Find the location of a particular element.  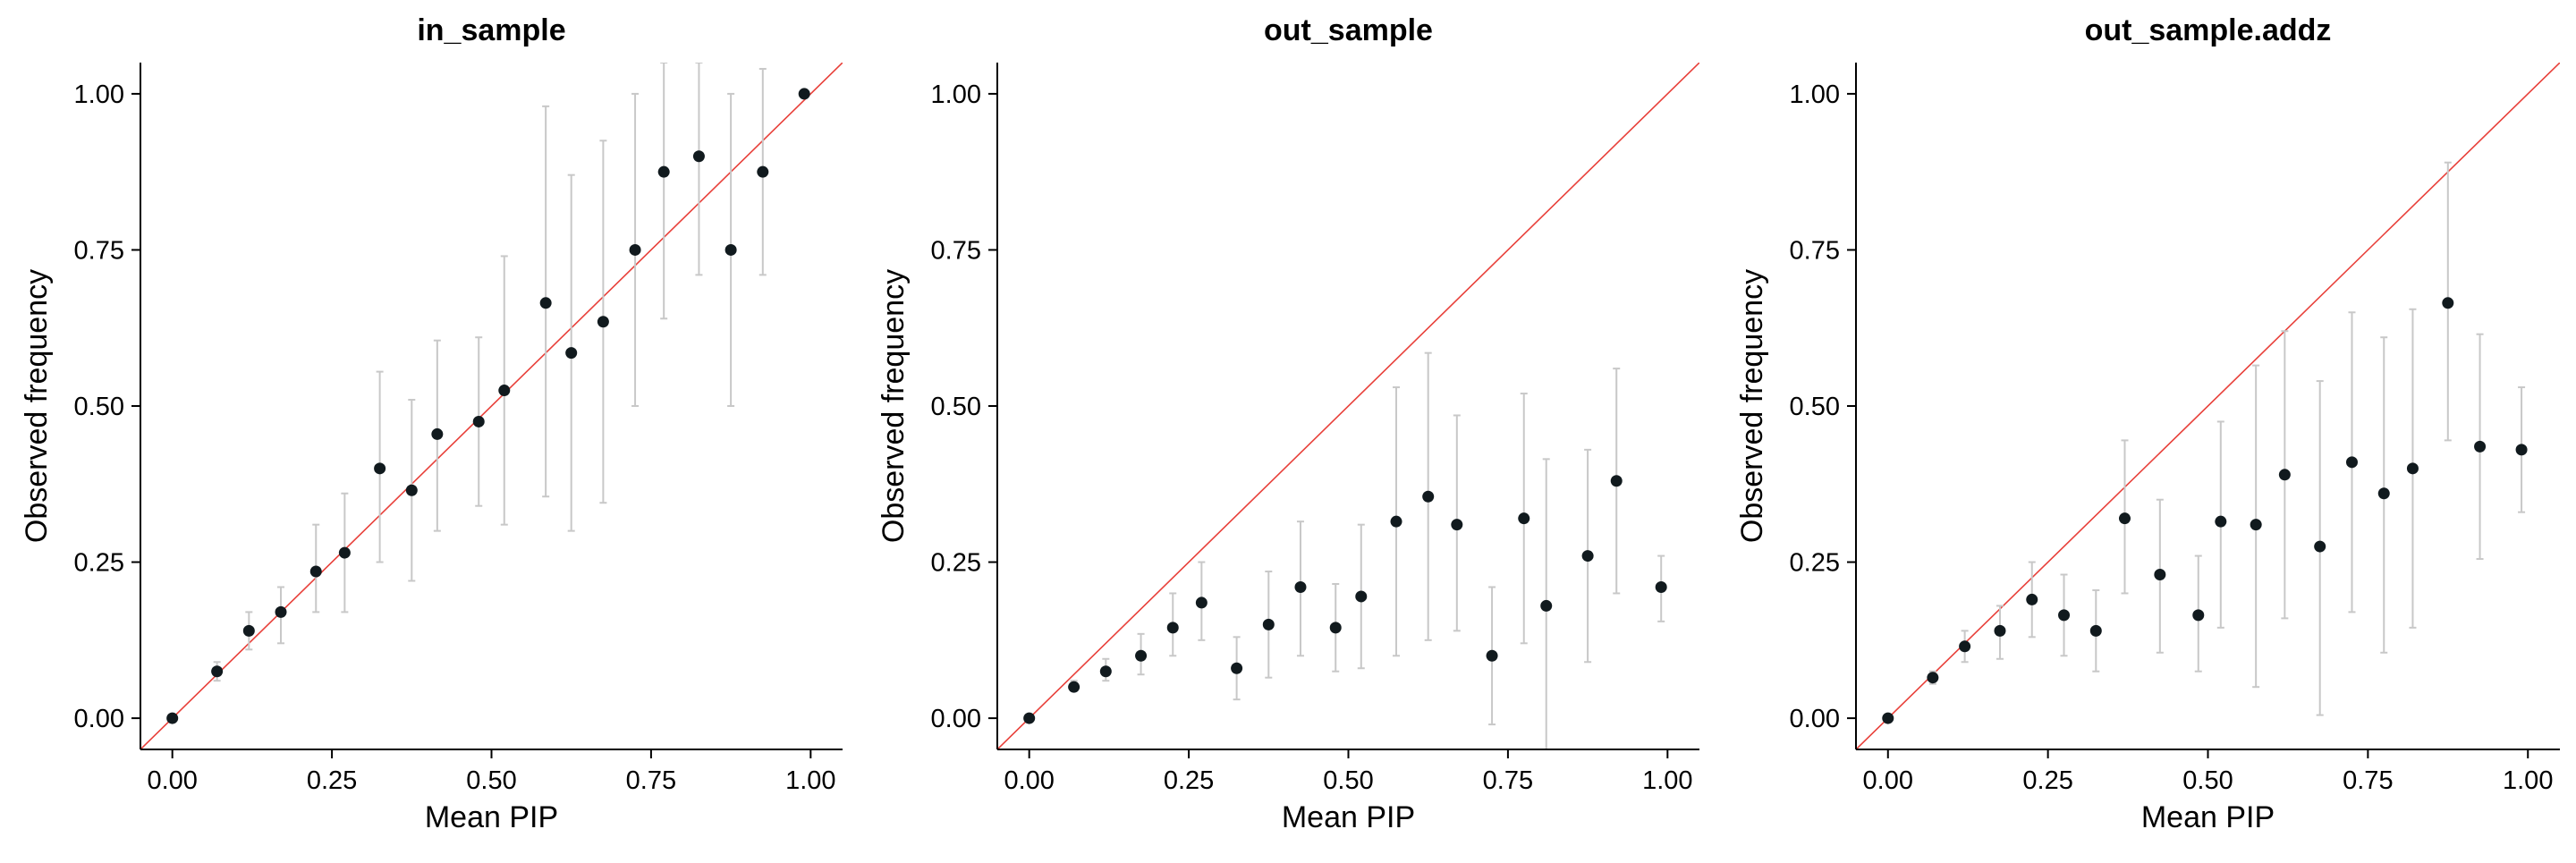

chart-title: in_sample is located at coordinates (491, 30).